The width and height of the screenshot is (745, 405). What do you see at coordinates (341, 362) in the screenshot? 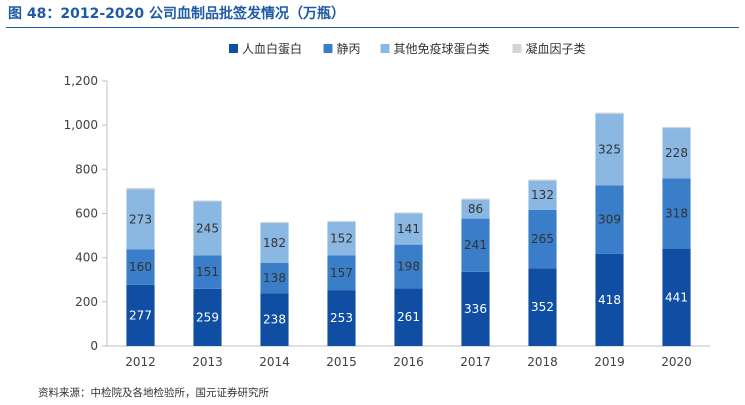
I see `x-tick-label: 2015` at bounding box center [341, 362].